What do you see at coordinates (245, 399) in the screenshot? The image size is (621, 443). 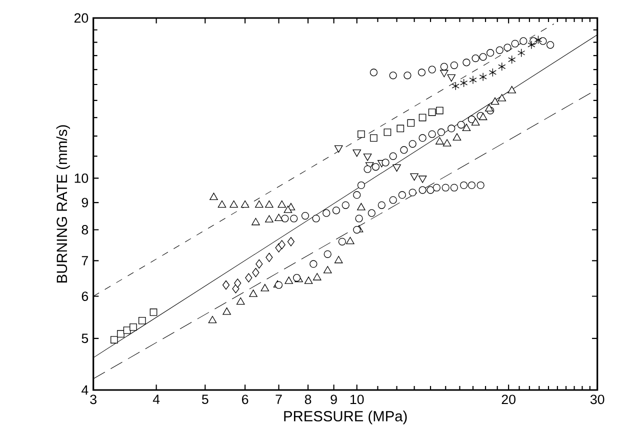 I see `x-tick-label: 6` at bounding box center [245, 399].